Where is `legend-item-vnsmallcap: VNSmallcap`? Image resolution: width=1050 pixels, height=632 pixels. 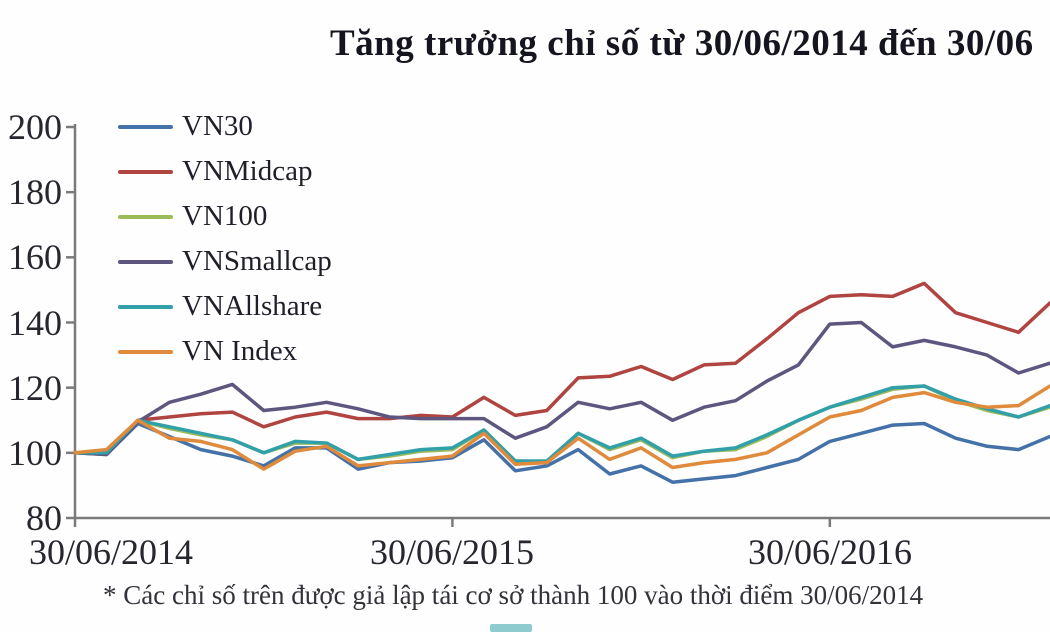
legend-item-vnsmallcap: VNSmallcap is located at coordinates (225, 261).